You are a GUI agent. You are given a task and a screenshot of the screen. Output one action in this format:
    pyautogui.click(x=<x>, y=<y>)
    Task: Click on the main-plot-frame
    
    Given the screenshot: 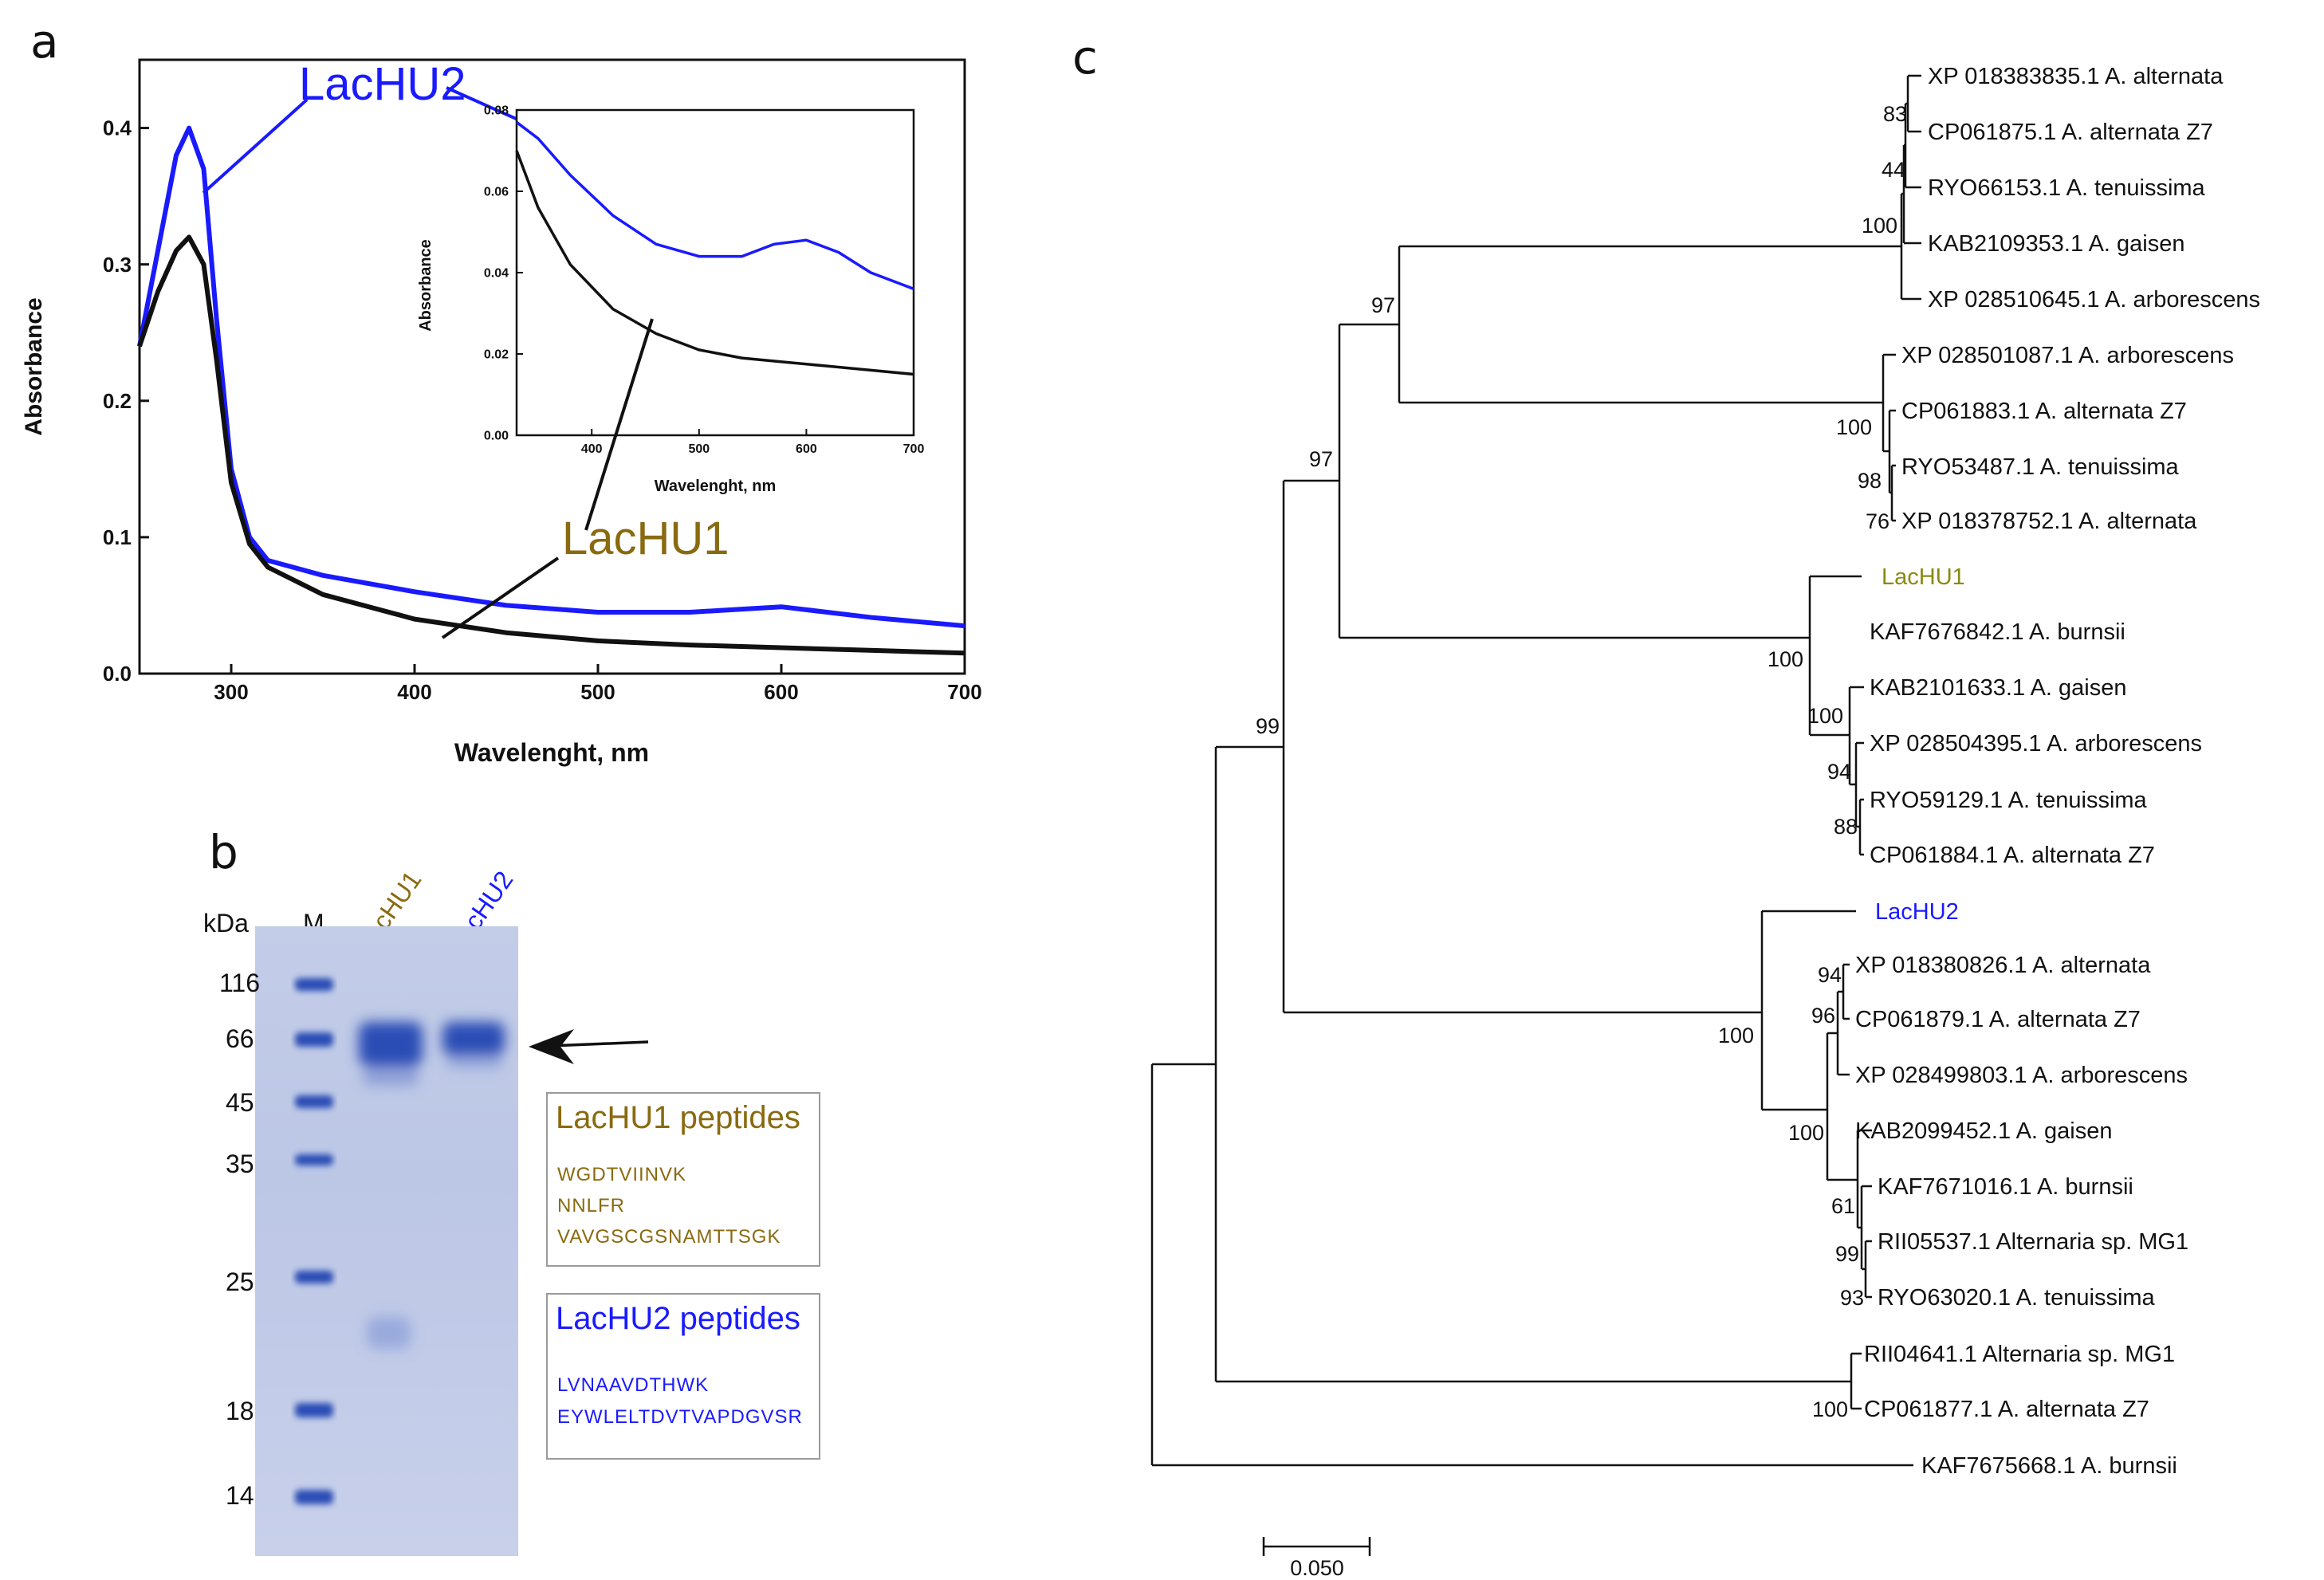 What is the action you would take?
    pyautogui.click(x=552, y=366)
    